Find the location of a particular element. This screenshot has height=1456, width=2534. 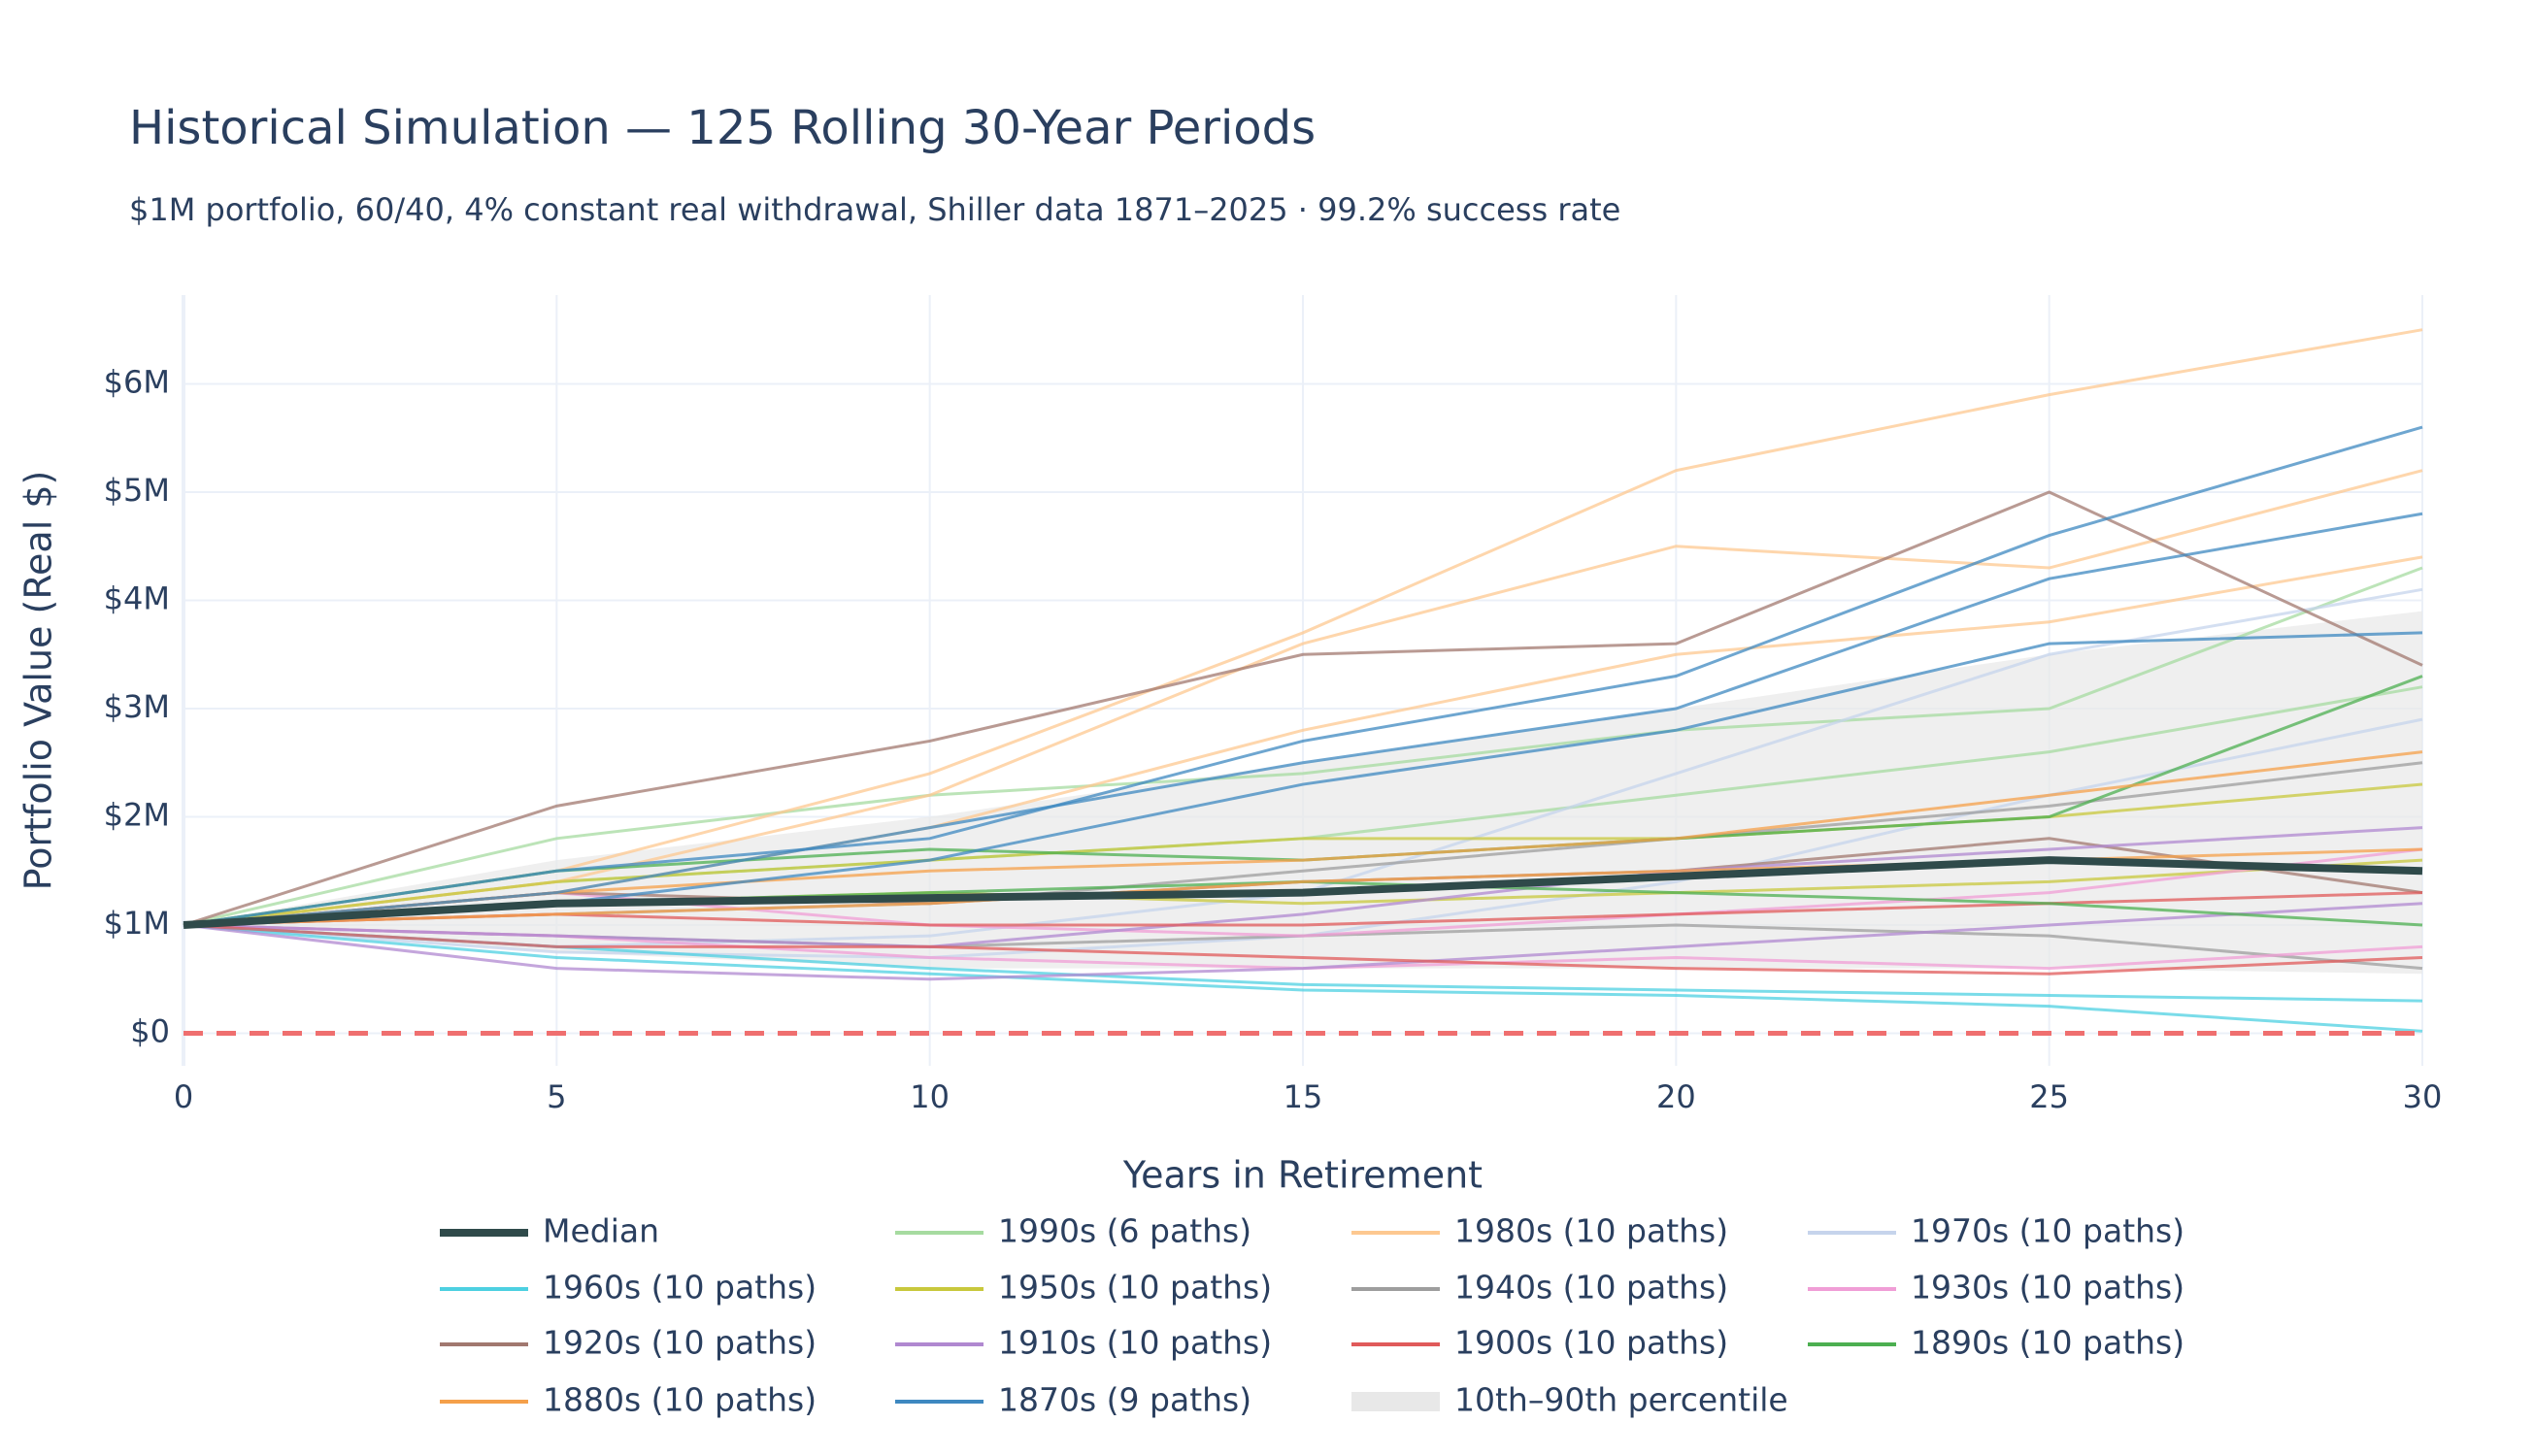

y-tick-label: $1M is located at coordinates (137, 923).